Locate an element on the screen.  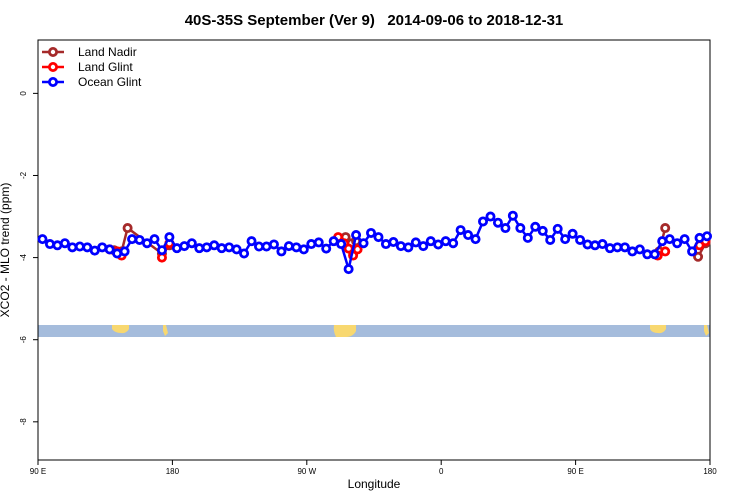
ocean-band is located at coordinates (374, 331).